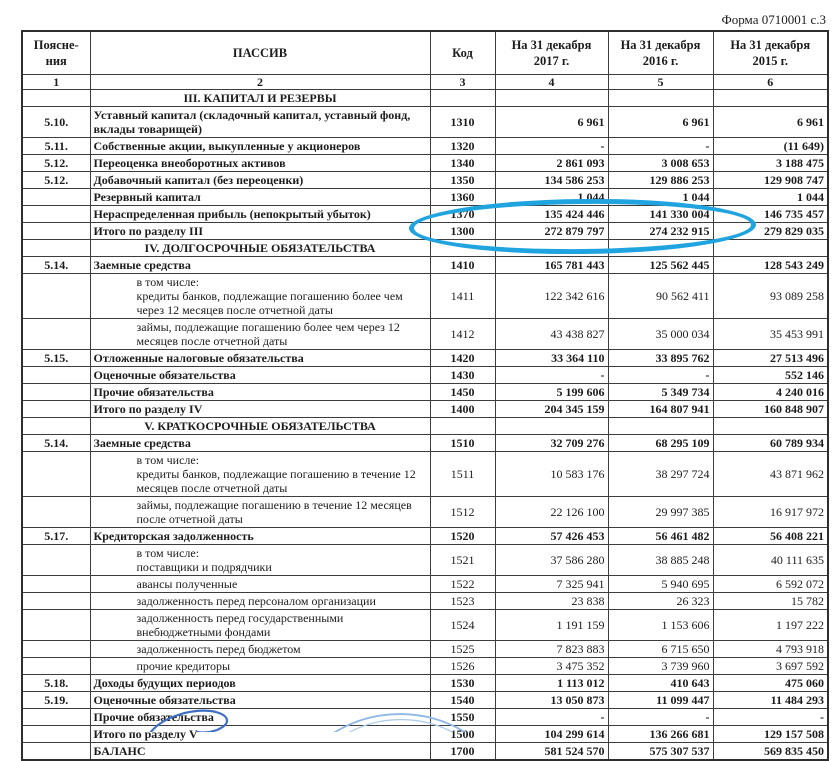 This screenshot has width=838, height=761. What do you see at coordinates (770, 265) in the screenshot?
I see `value-cell-2015: 128 543 249` at bounding box center [770, 265].